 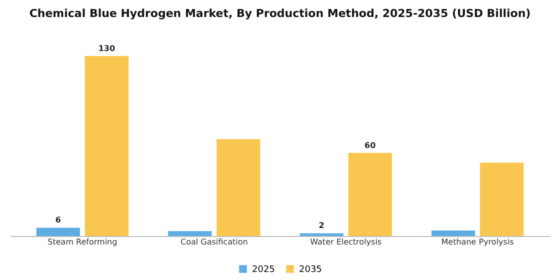 What do you see at coordinates (370, 145) in the screenshot?
I see `data-label: 60` at bounding box center [370, 145].